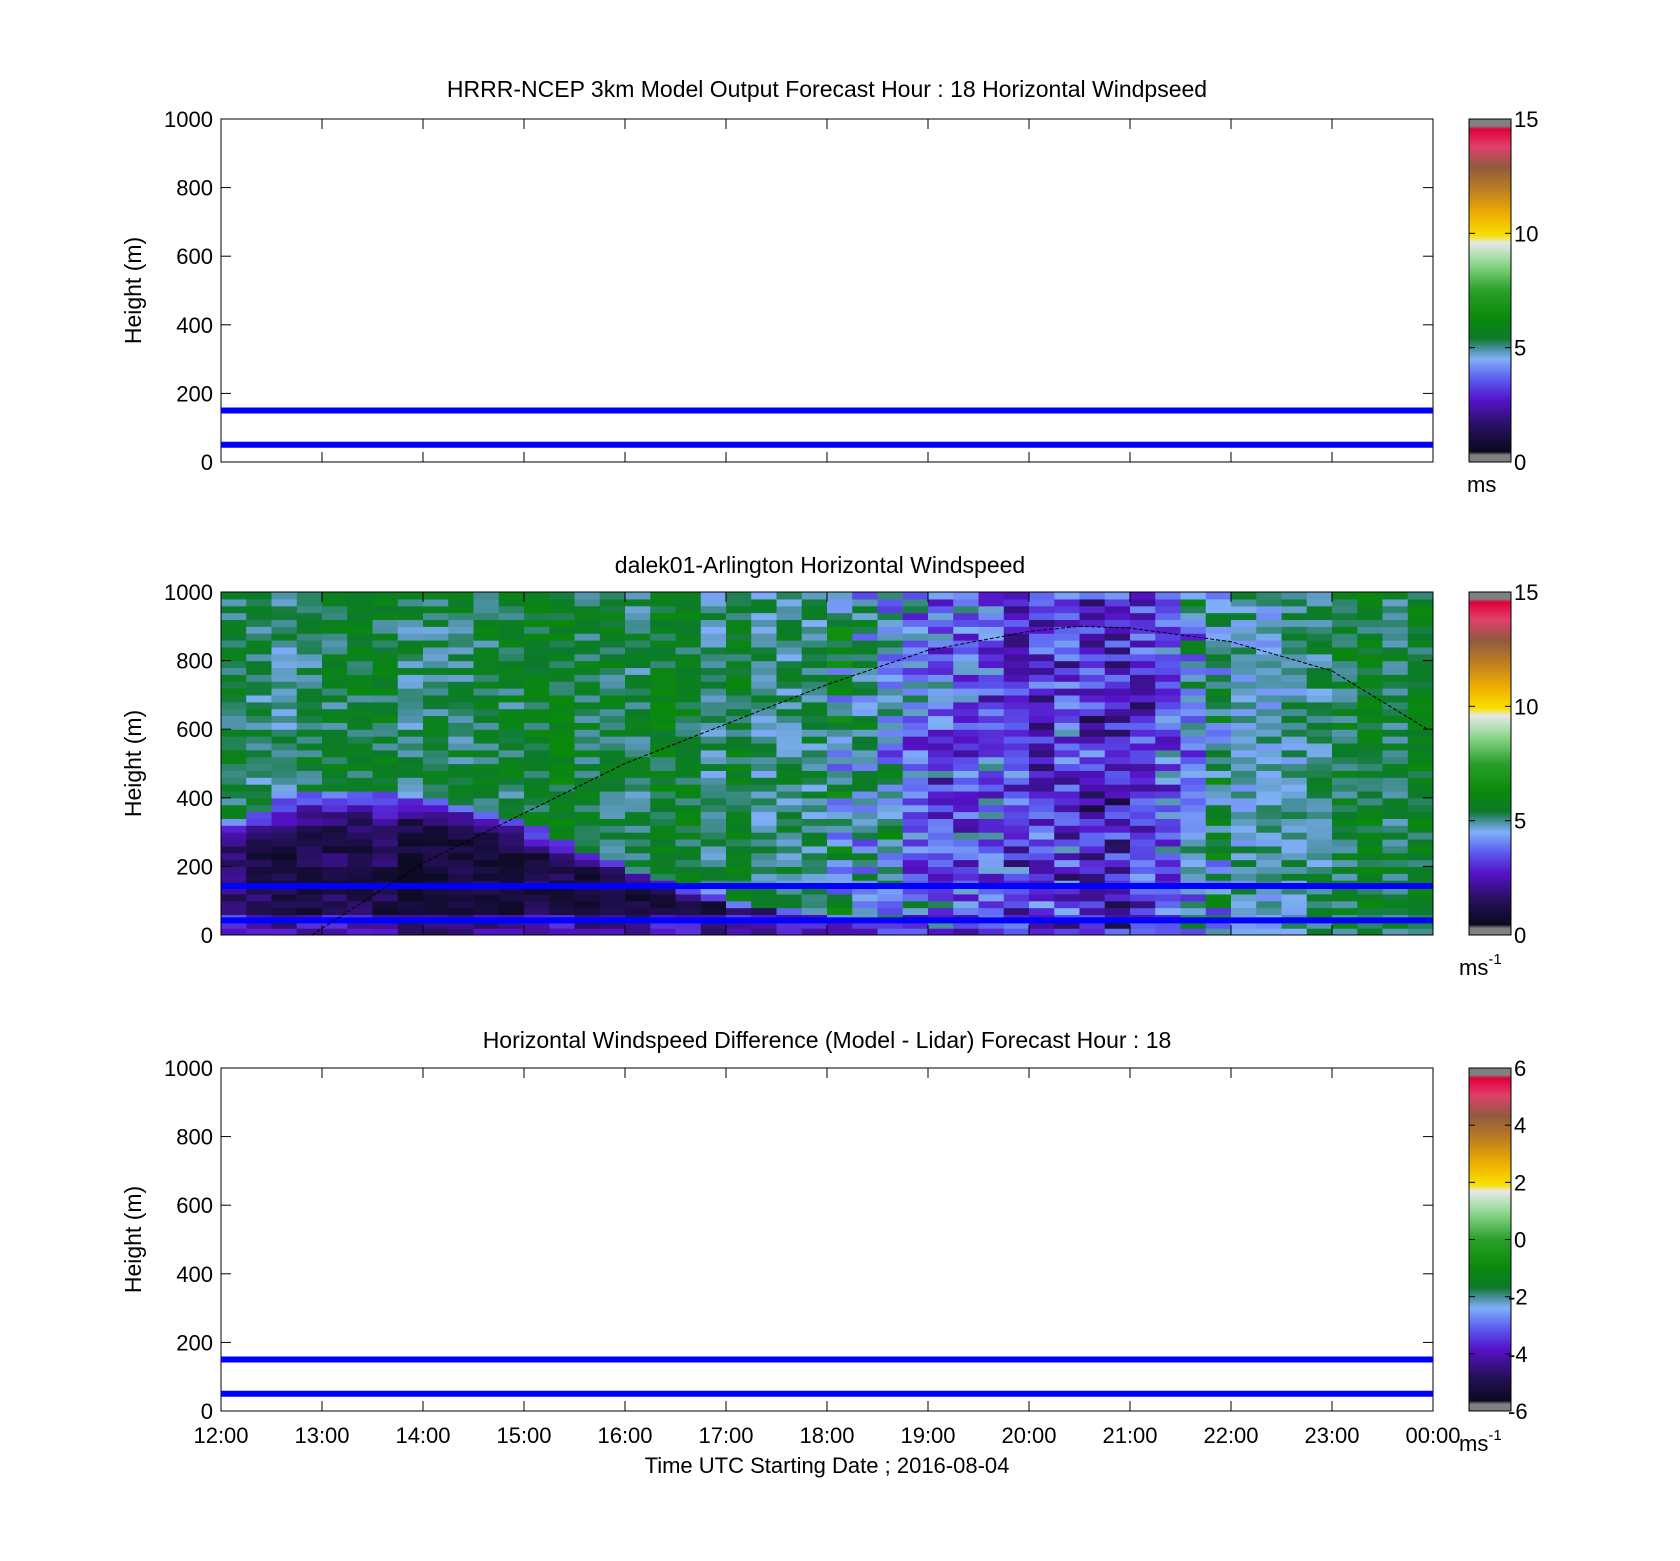 Image resolution: width=1680 pixels, height=1561 pixels. Describe the element at coordinates (1520, 821) in the screenshot. I see `colorbar-tick-label: 5` at that location.